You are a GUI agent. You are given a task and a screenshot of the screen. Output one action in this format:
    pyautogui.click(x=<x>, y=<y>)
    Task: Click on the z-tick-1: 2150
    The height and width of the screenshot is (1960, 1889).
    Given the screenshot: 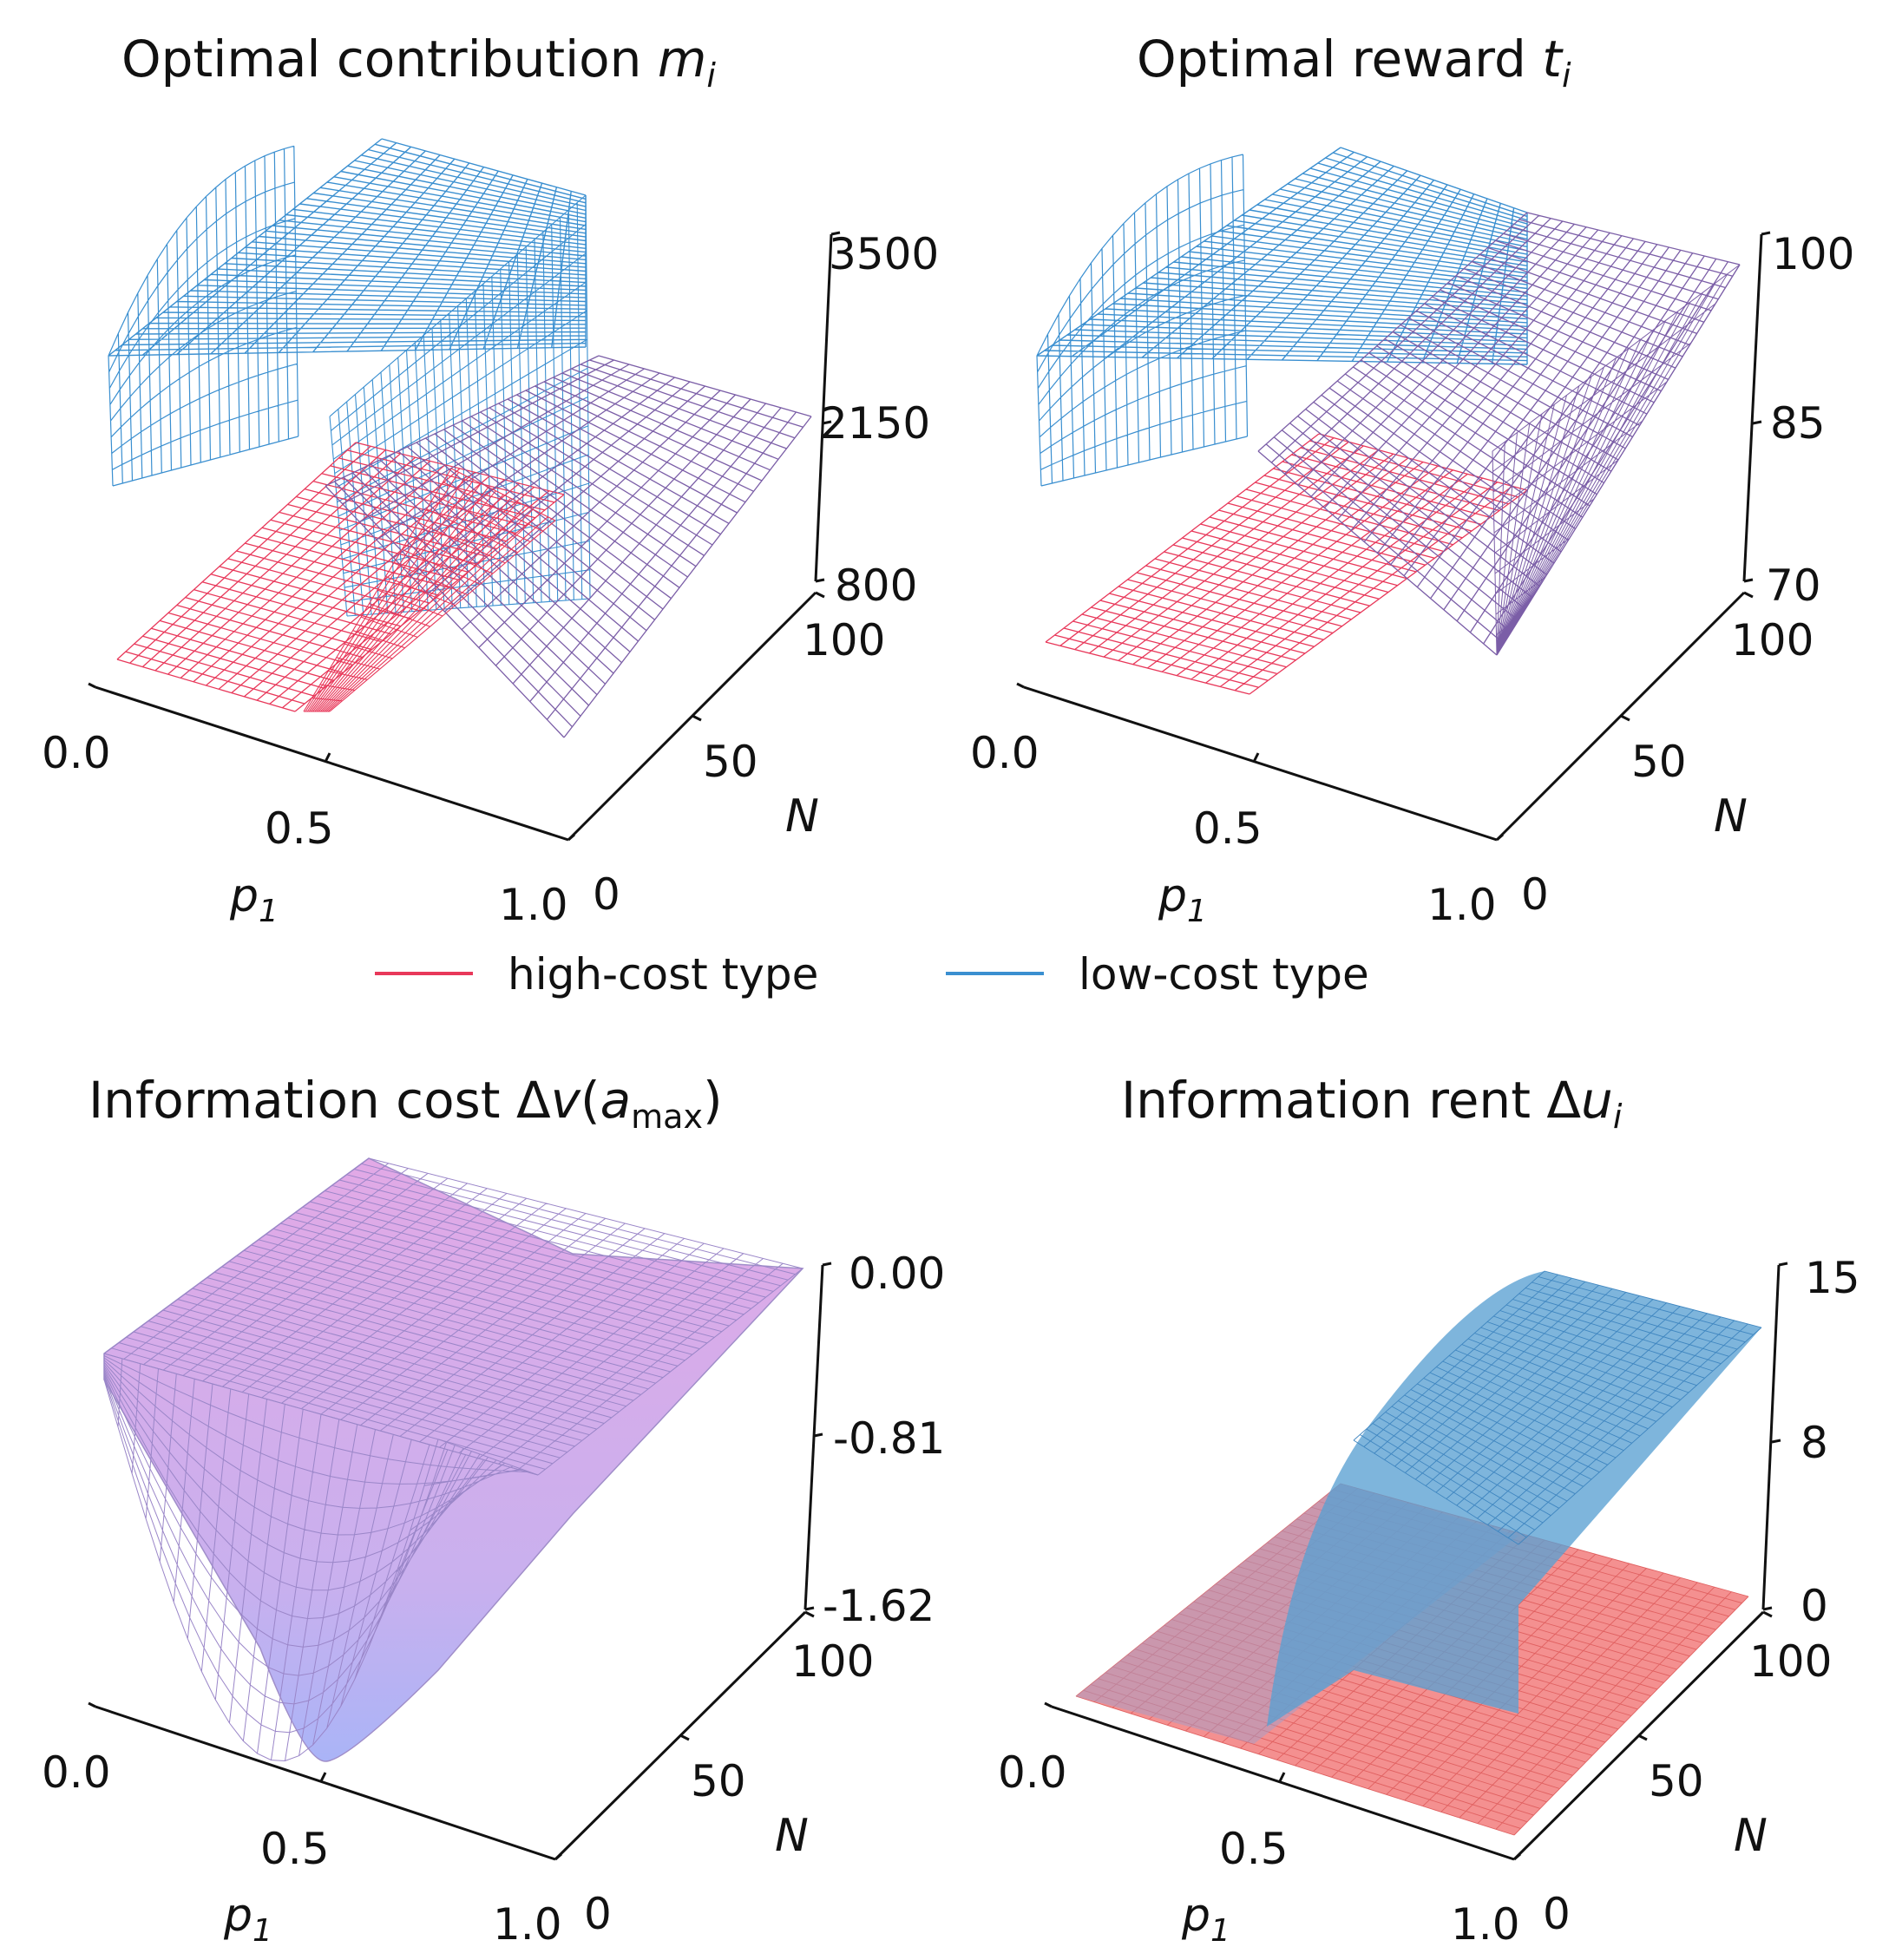 What is the action you would take?
    pyautogui.click(x=875, y=423)
    